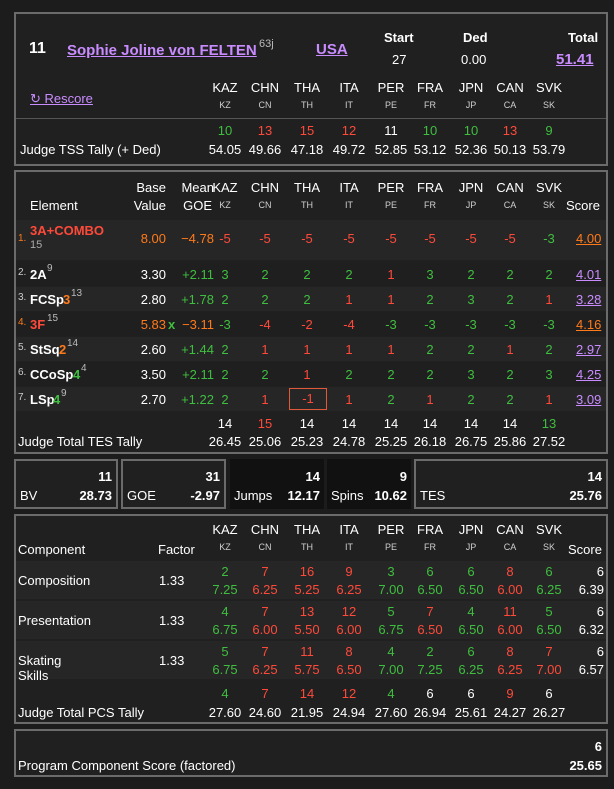  What do you see at coordinates (548, 205) in the screenshot?
I see `el-judge-code-svk: SK` at bounding box center [548, 205].